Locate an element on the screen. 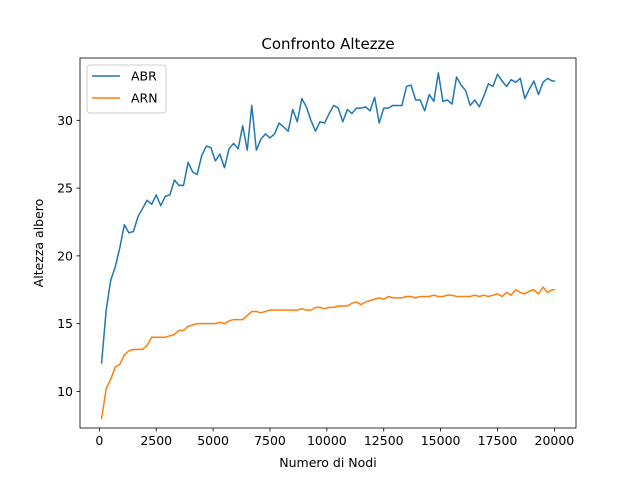 The width and height of the screenshot is (640, 480). x-tick-label: 0 is located at coordinates (99, 440).